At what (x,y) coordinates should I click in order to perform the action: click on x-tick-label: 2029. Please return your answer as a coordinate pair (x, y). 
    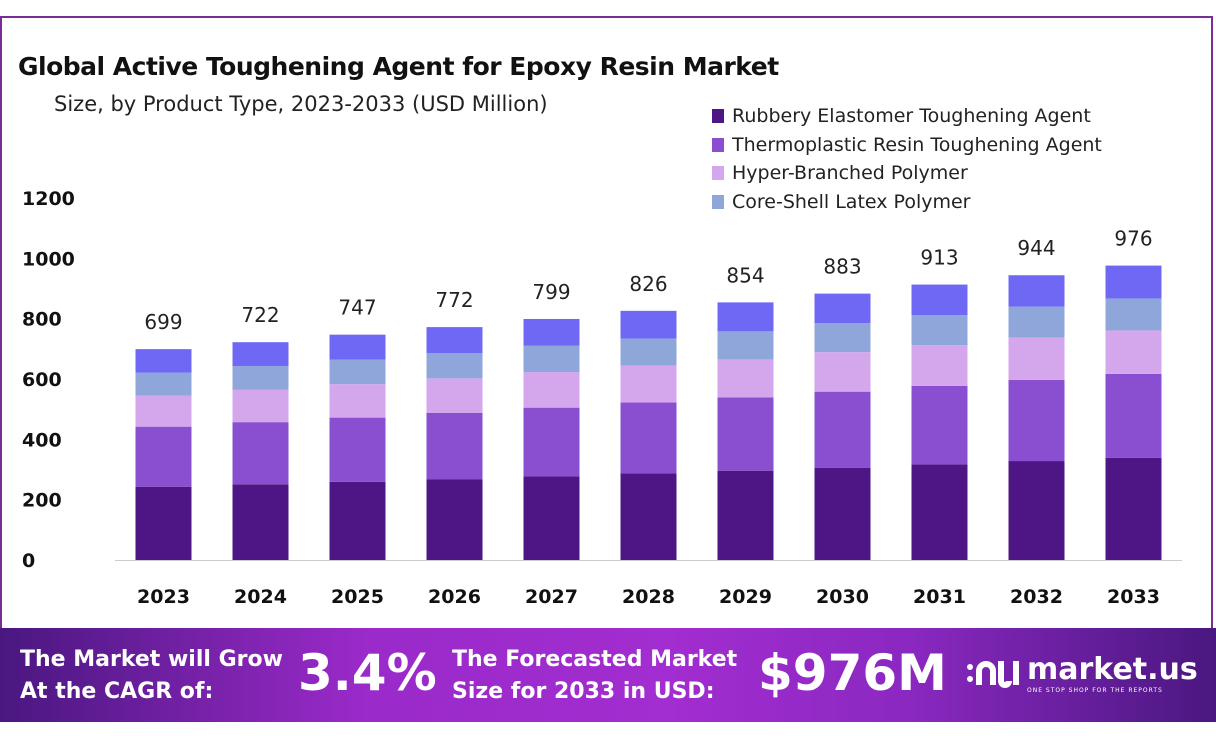
    Looking at the image, I should click on (745, 597).